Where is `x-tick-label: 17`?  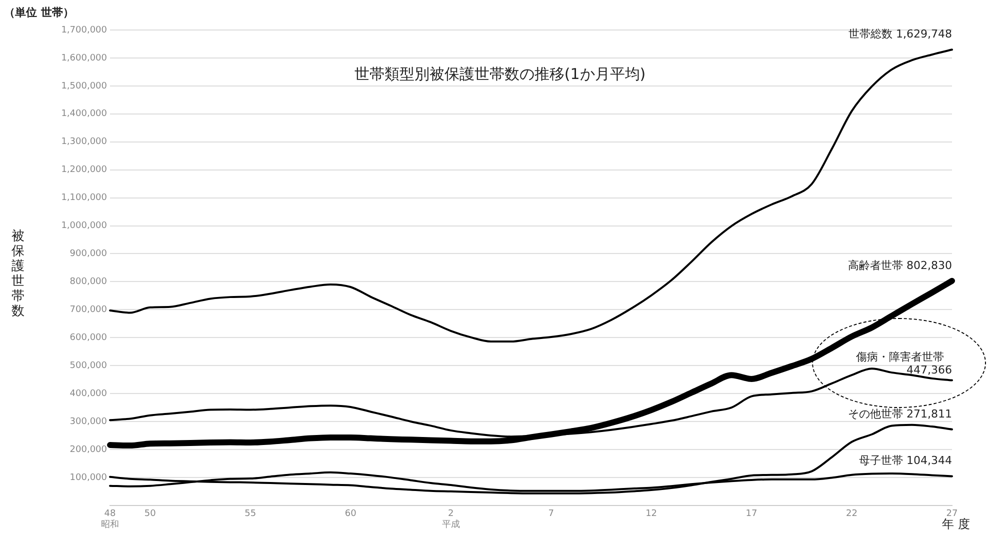
x-tick-label: 17 is located at coordinates (752, 514).